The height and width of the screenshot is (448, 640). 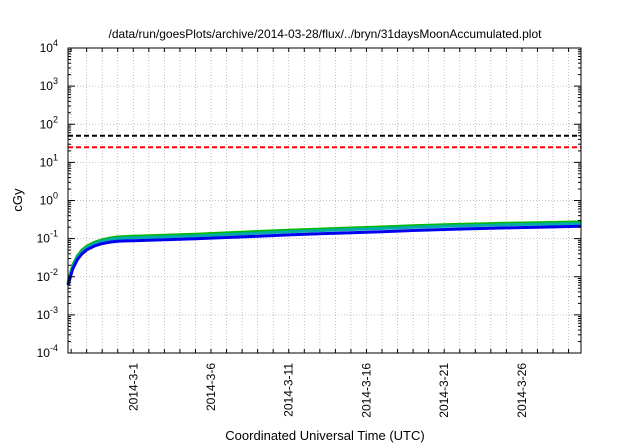 What do you see at coordinates (49, 46) in the screenshot?
I see `y-tick-label: 10⁴` at bounding box center [49, 46].